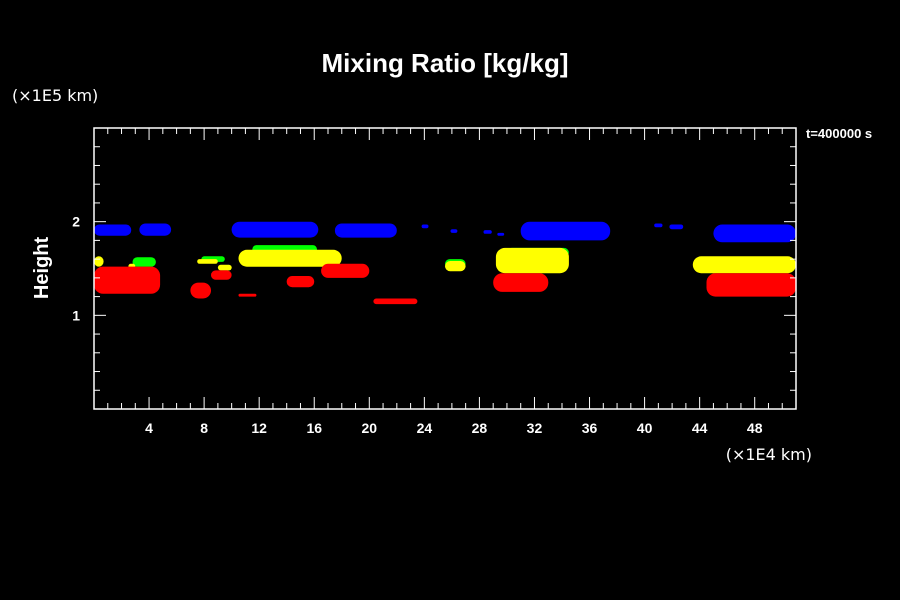 The image size is (900, 600). I want to click on y-tick-label-1: 1, so click(76, 315).